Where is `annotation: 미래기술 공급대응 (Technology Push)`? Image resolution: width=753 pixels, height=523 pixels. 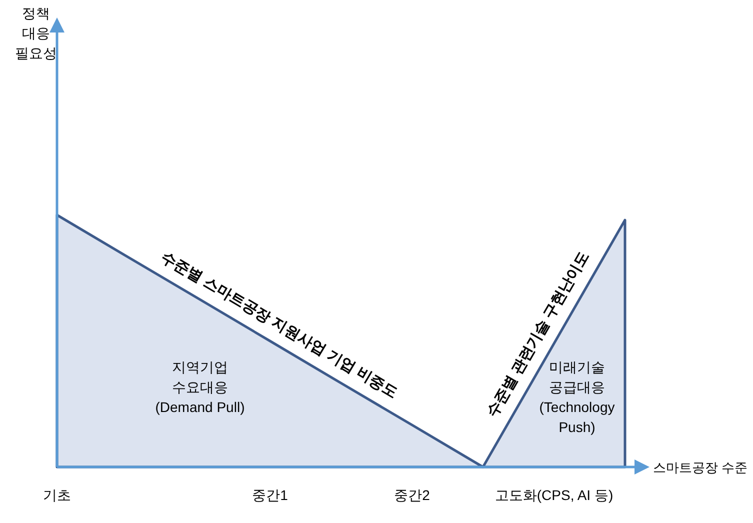
annotation: 미래기술 공급대응 (Technology Push) is located at coordinates (577, 397).